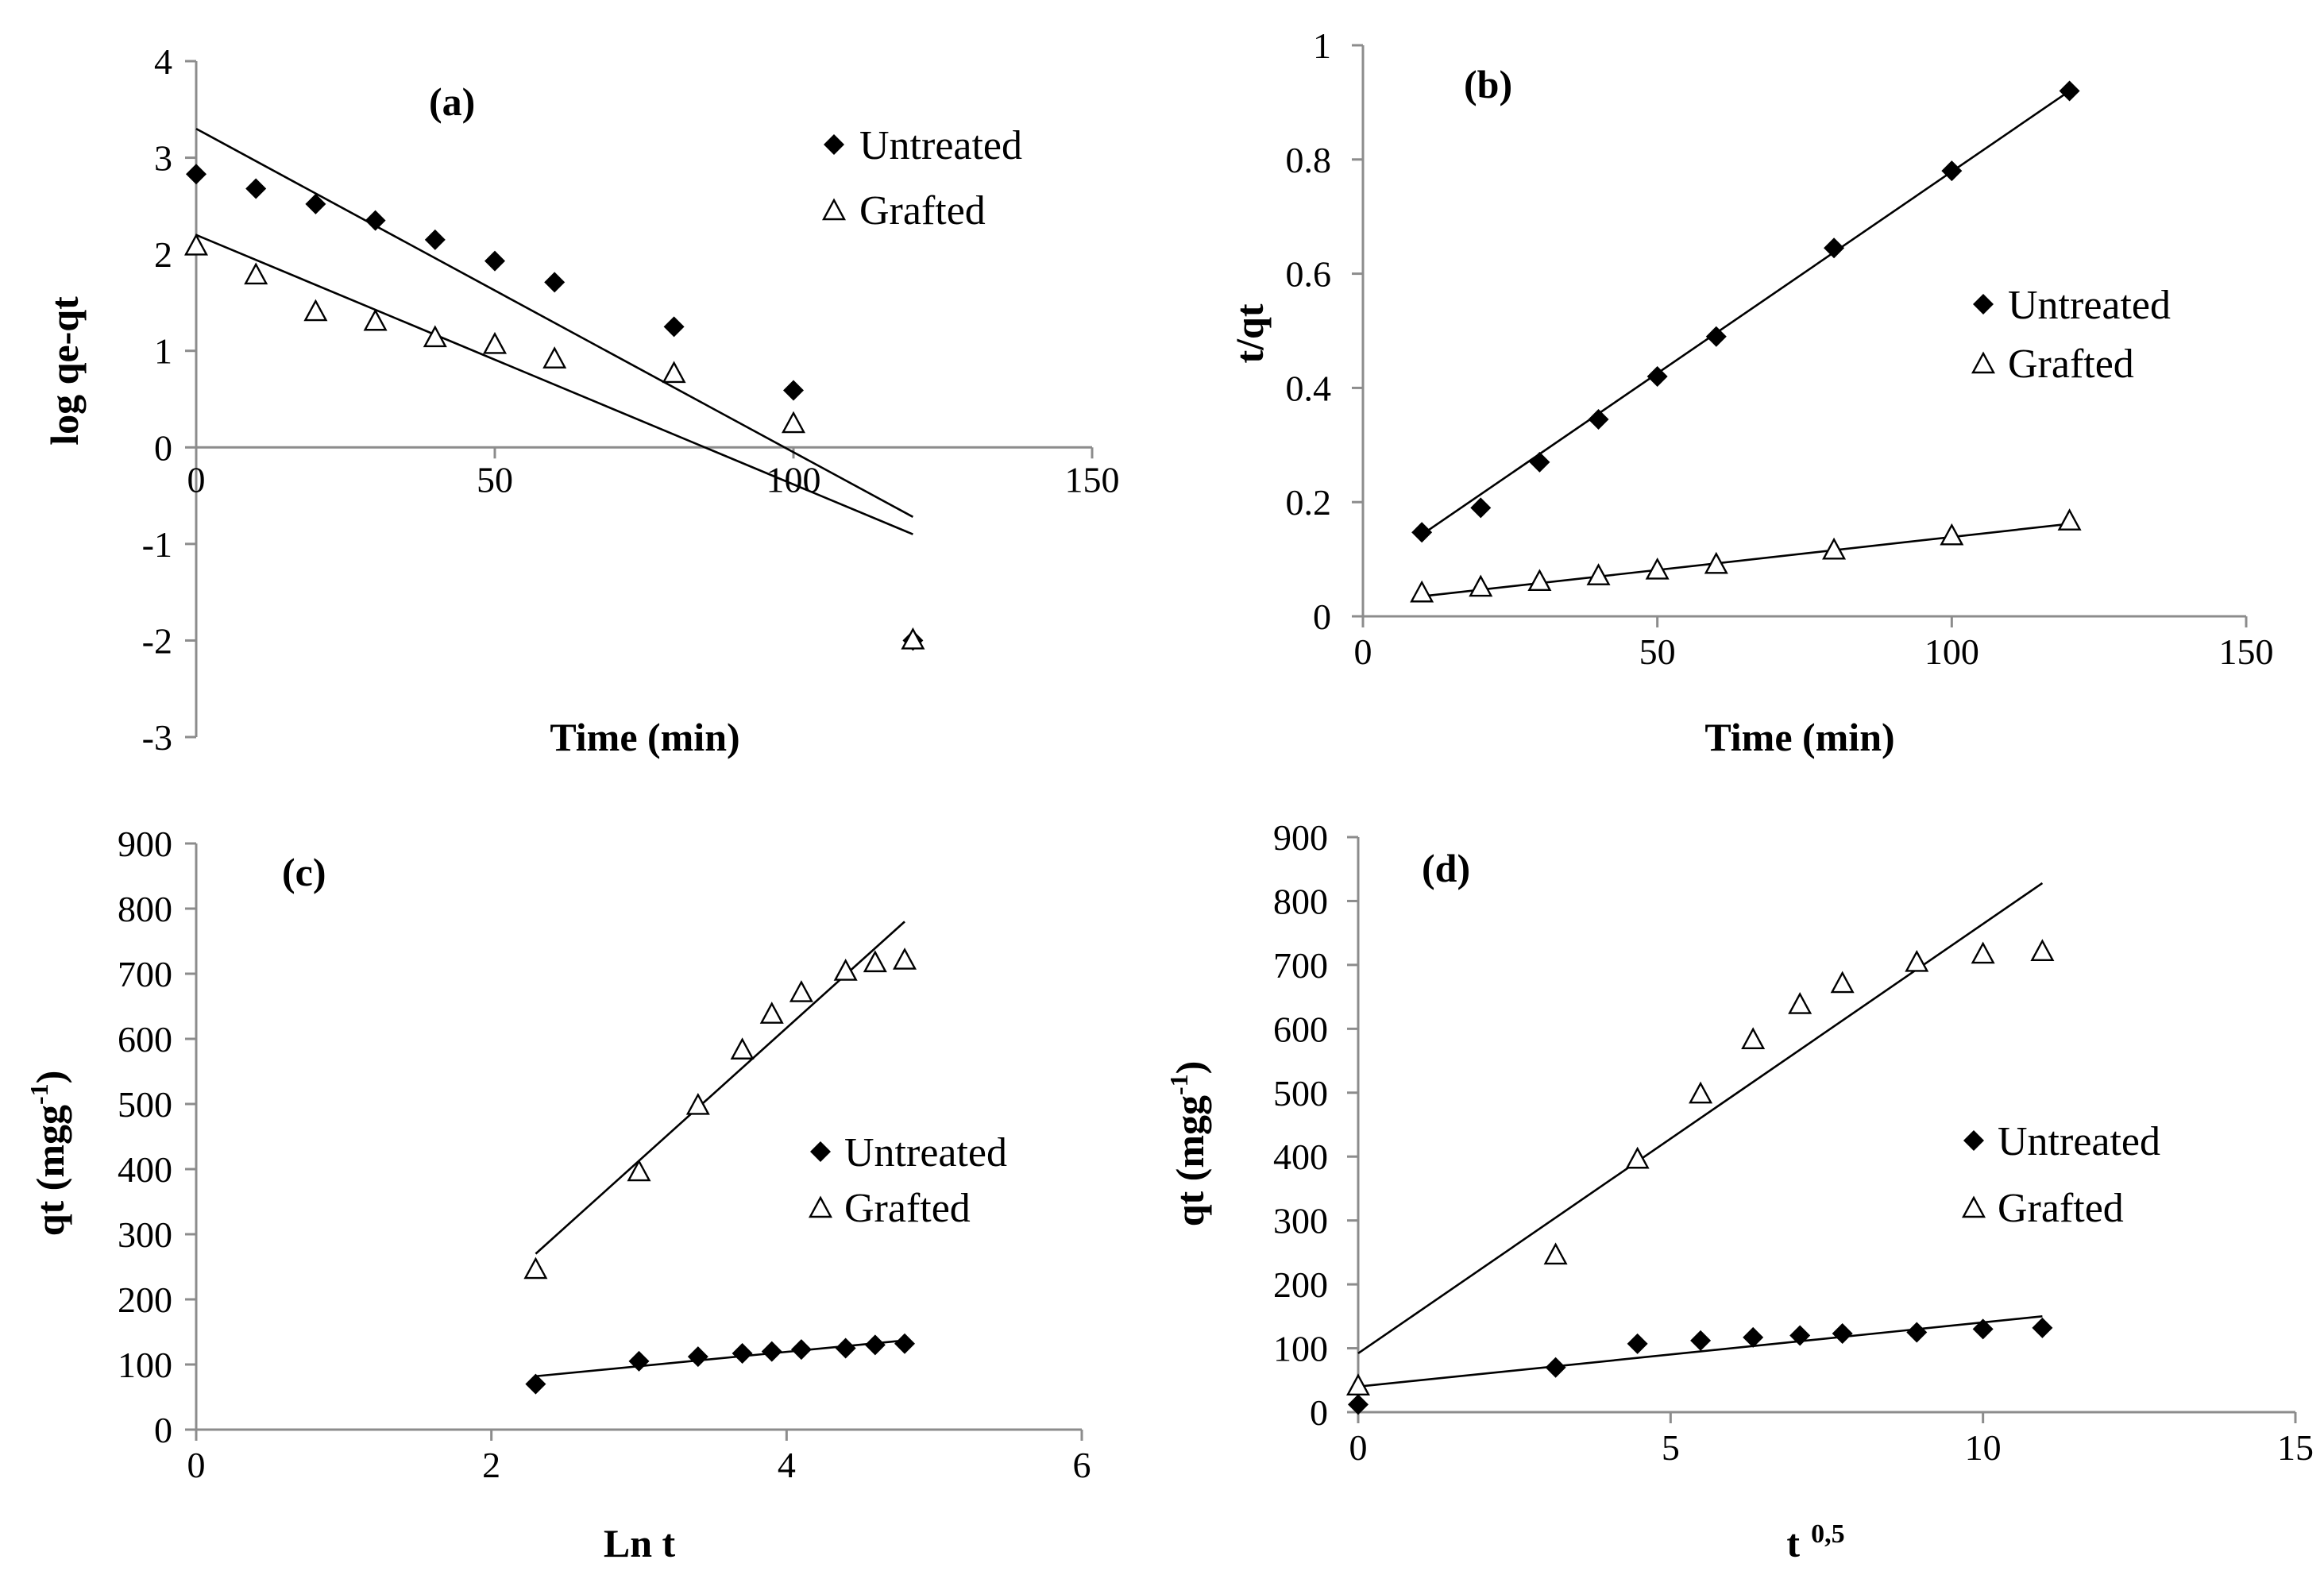  What do you see at coordinates (145, 1105) in the screenshot?
I see `panel-c-y-tick-label: 500` at bounding box center [145, 1105].